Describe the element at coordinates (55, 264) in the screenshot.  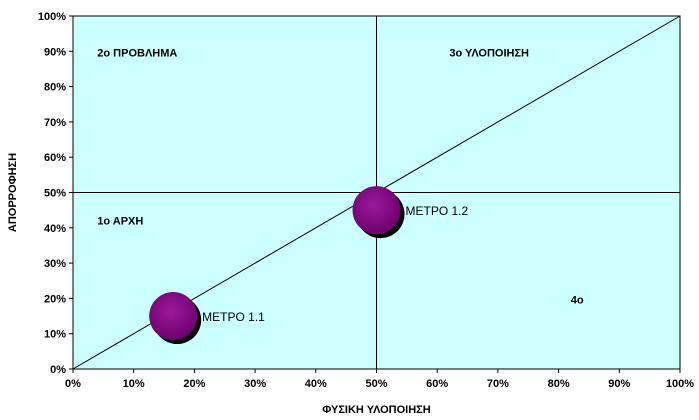
I see `y-tick-label: 30%` at that location.